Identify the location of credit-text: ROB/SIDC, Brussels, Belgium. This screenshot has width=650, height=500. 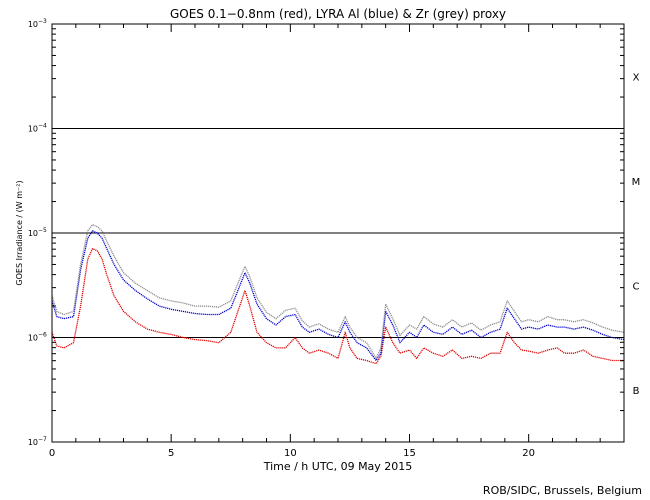
(562, 490).